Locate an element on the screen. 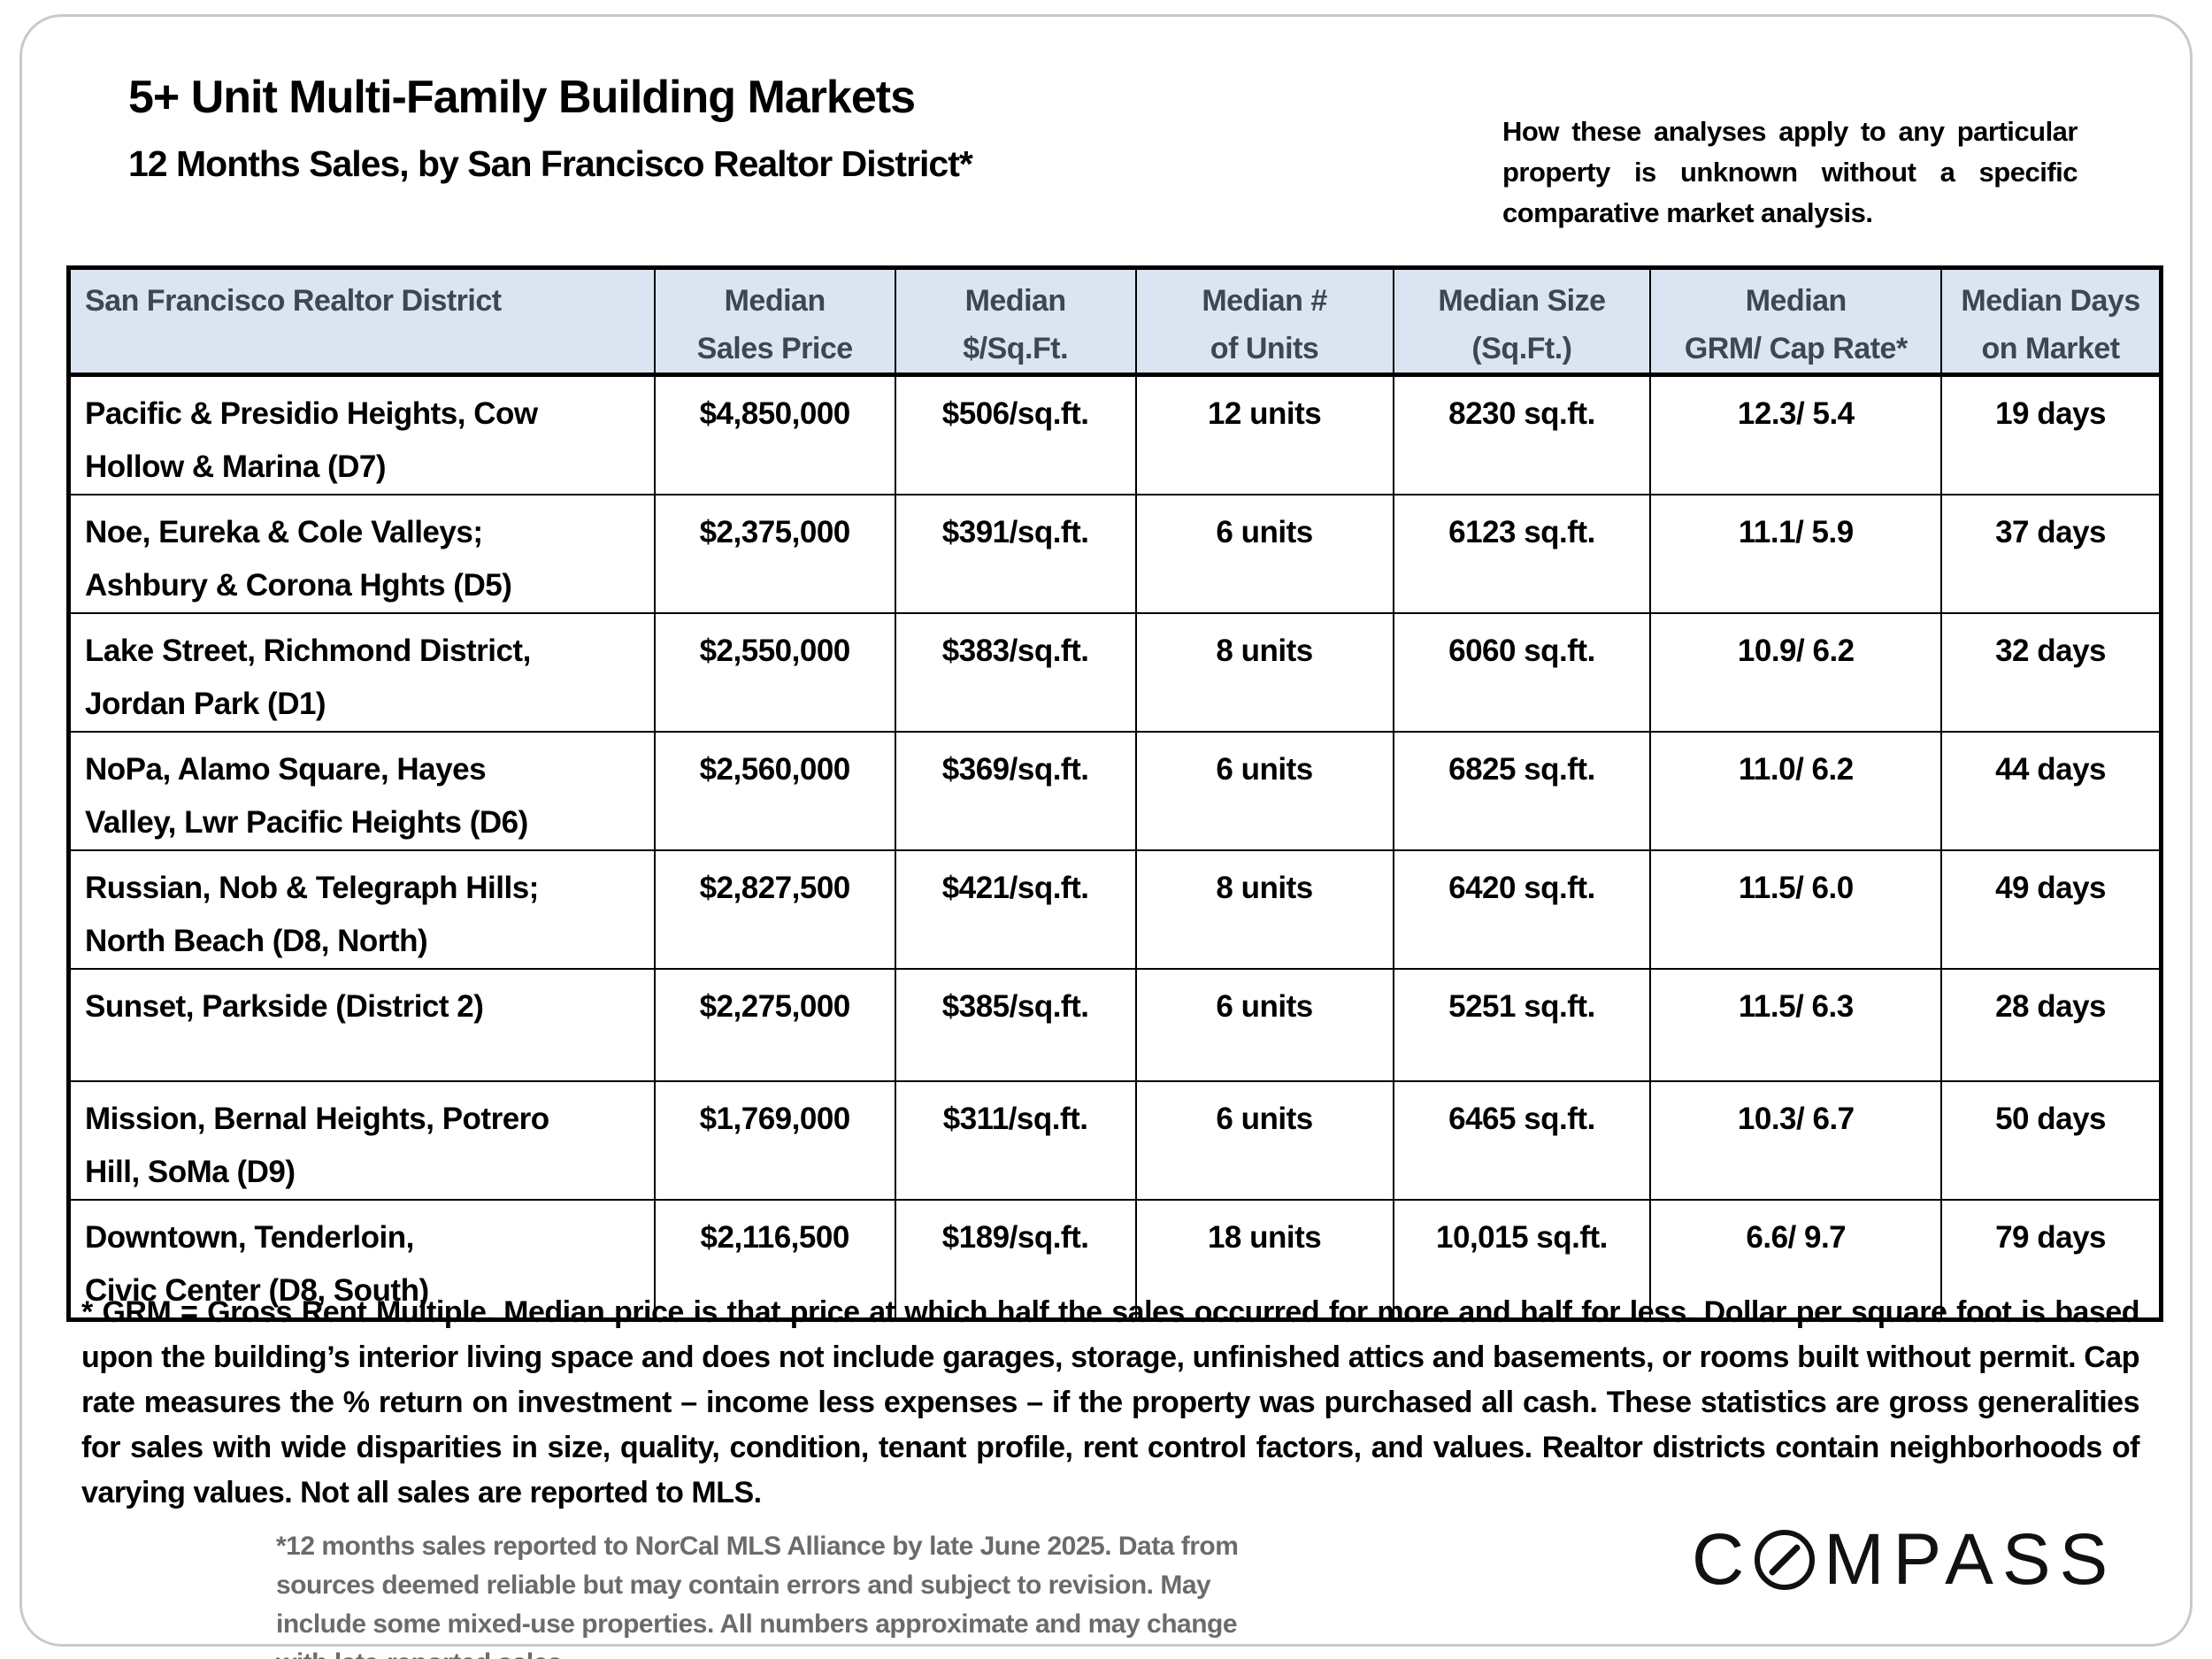 The width and height of the screenshot is (2212, 1659). cell-price: $1,769,000 is located at coordinates (775, 1140).